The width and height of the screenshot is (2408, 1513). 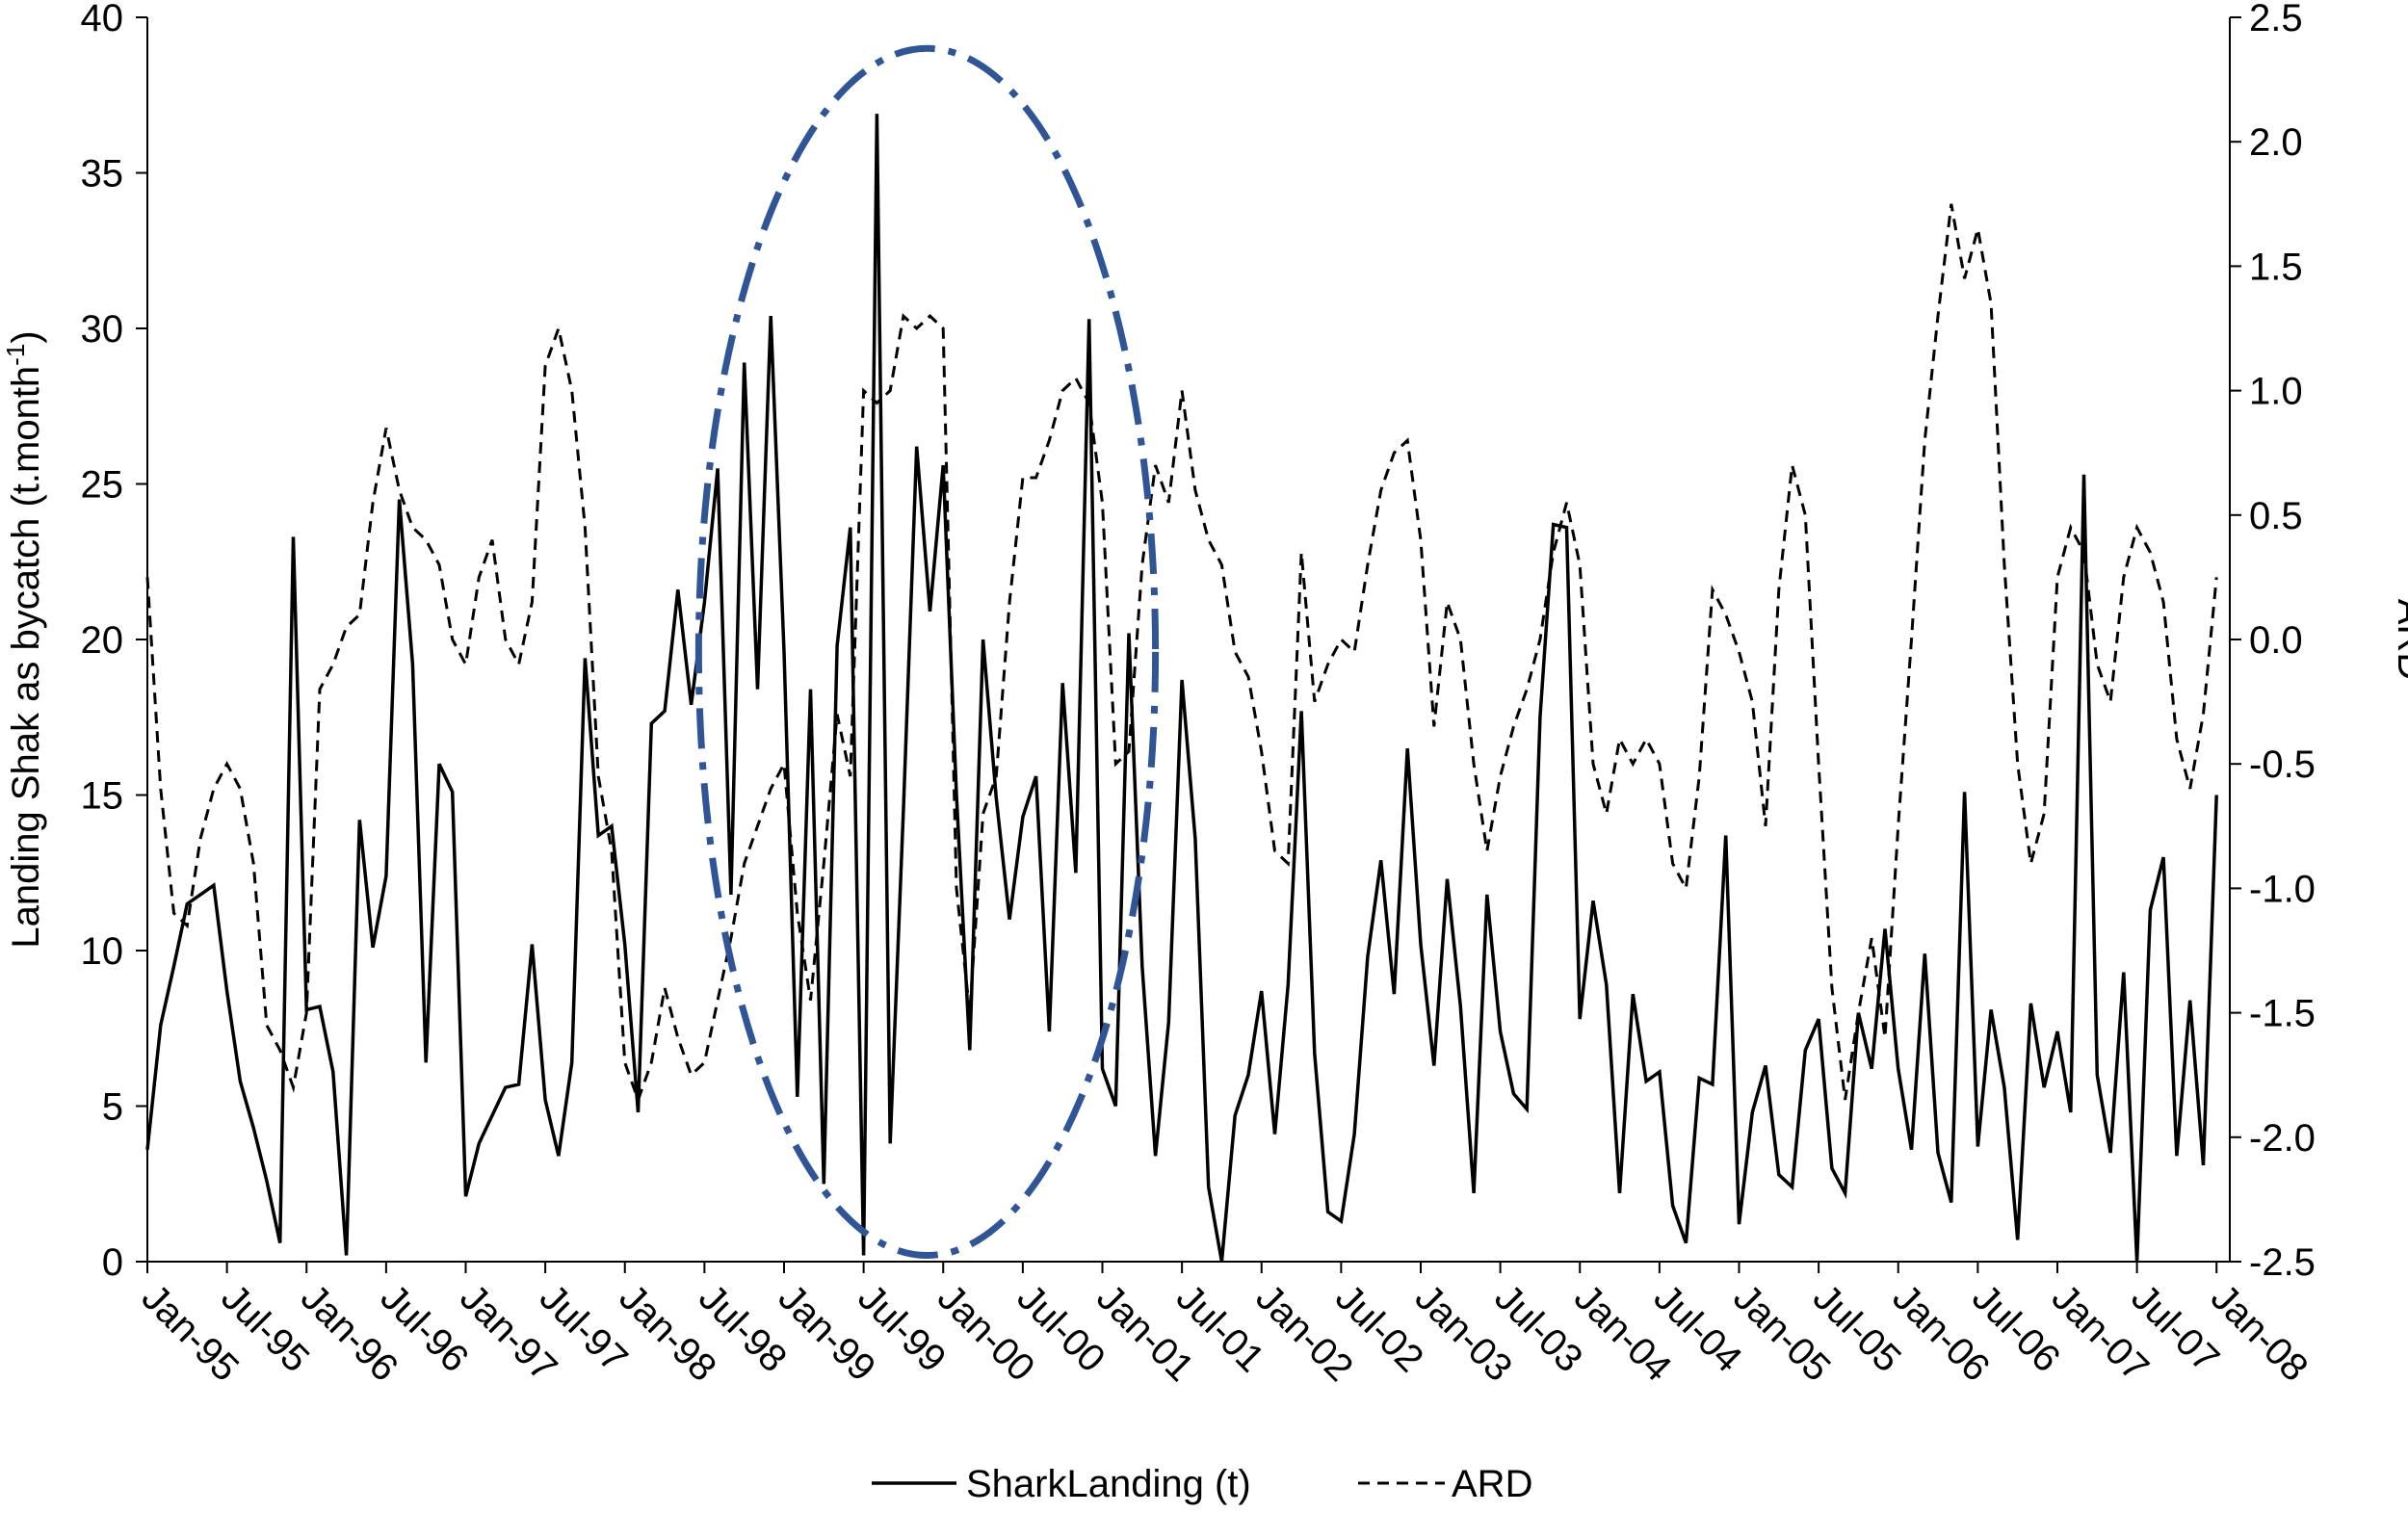 I want to click on legend-label-shark-landing: SharkLanding (t), so click(x=1108, y=1484).